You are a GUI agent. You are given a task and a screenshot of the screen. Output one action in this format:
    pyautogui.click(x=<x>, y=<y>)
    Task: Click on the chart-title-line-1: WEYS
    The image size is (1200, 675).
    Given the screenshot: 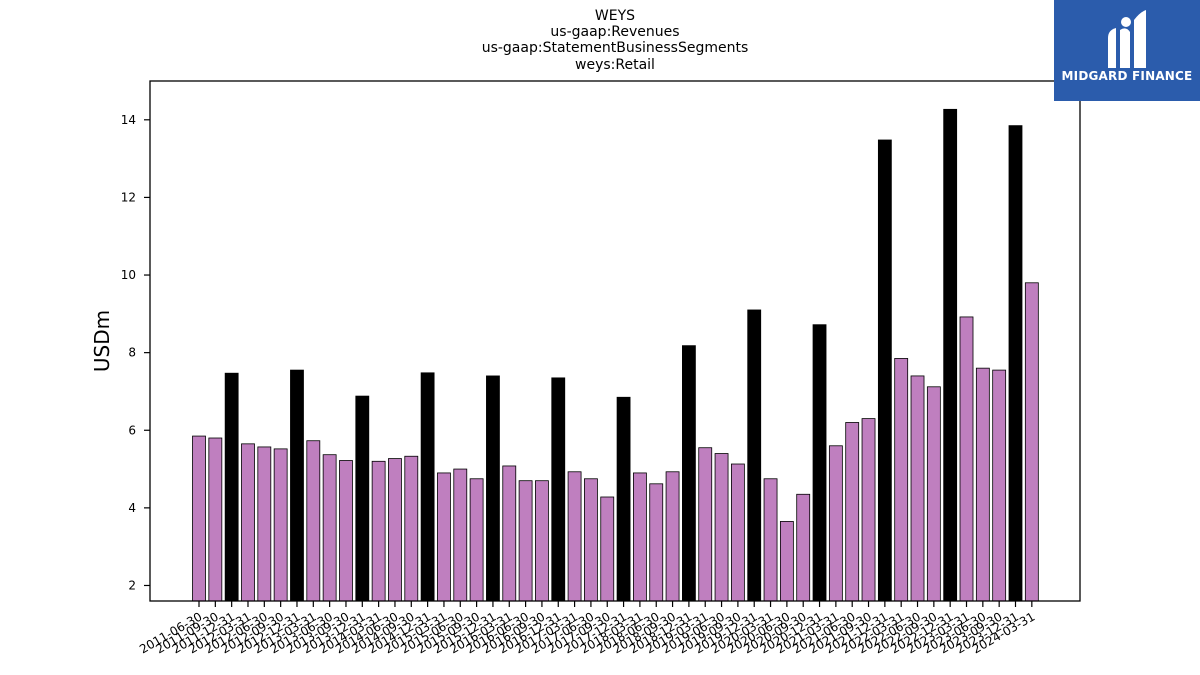 What is the action you would take?
    pyautogui.click(x=615, y=16)
    